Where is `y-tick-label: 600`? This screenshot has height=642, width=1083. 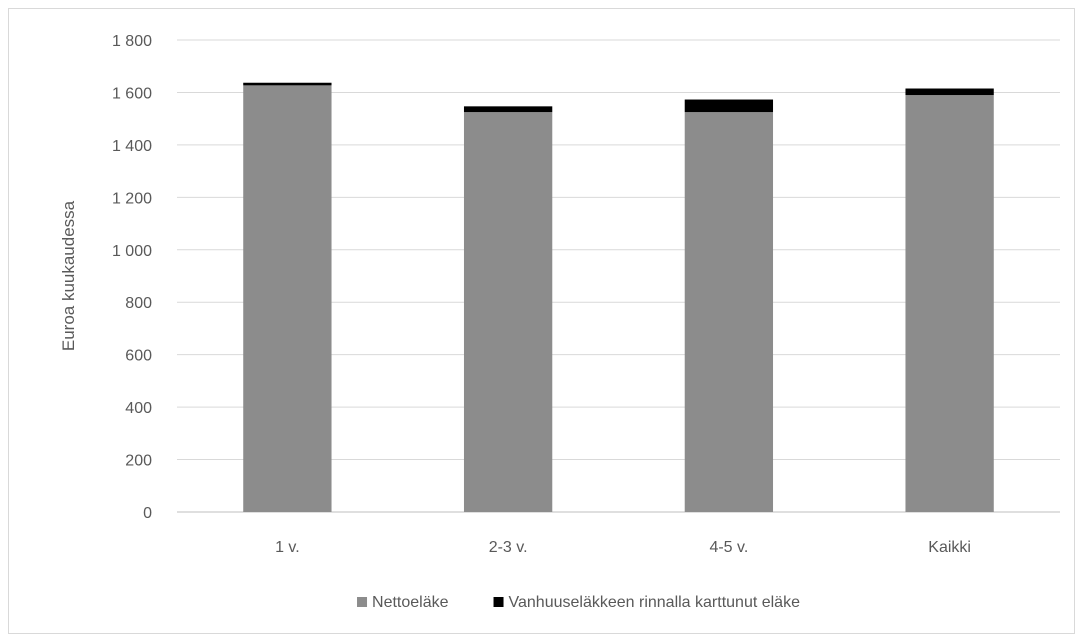 y-tick-label: 600 is located at coordinates (138, 356).